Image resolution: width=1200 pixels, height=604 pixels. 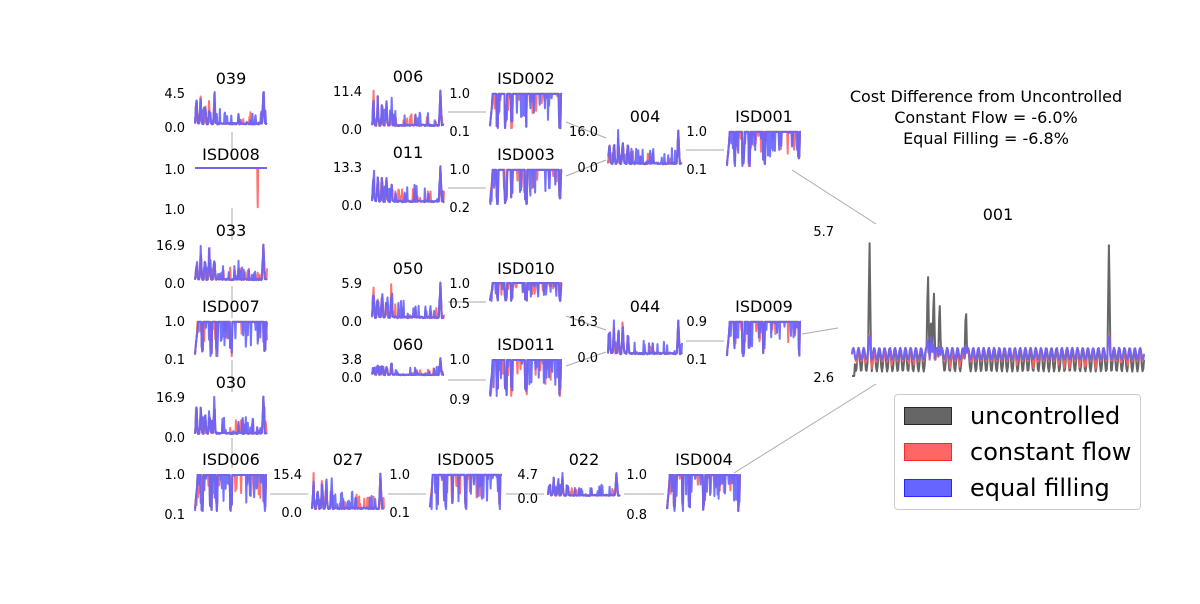 What do you see at coordinates (764, 116) in the screenshot?
I see `panel-title: ISD001` at bounding box center [764, 116].